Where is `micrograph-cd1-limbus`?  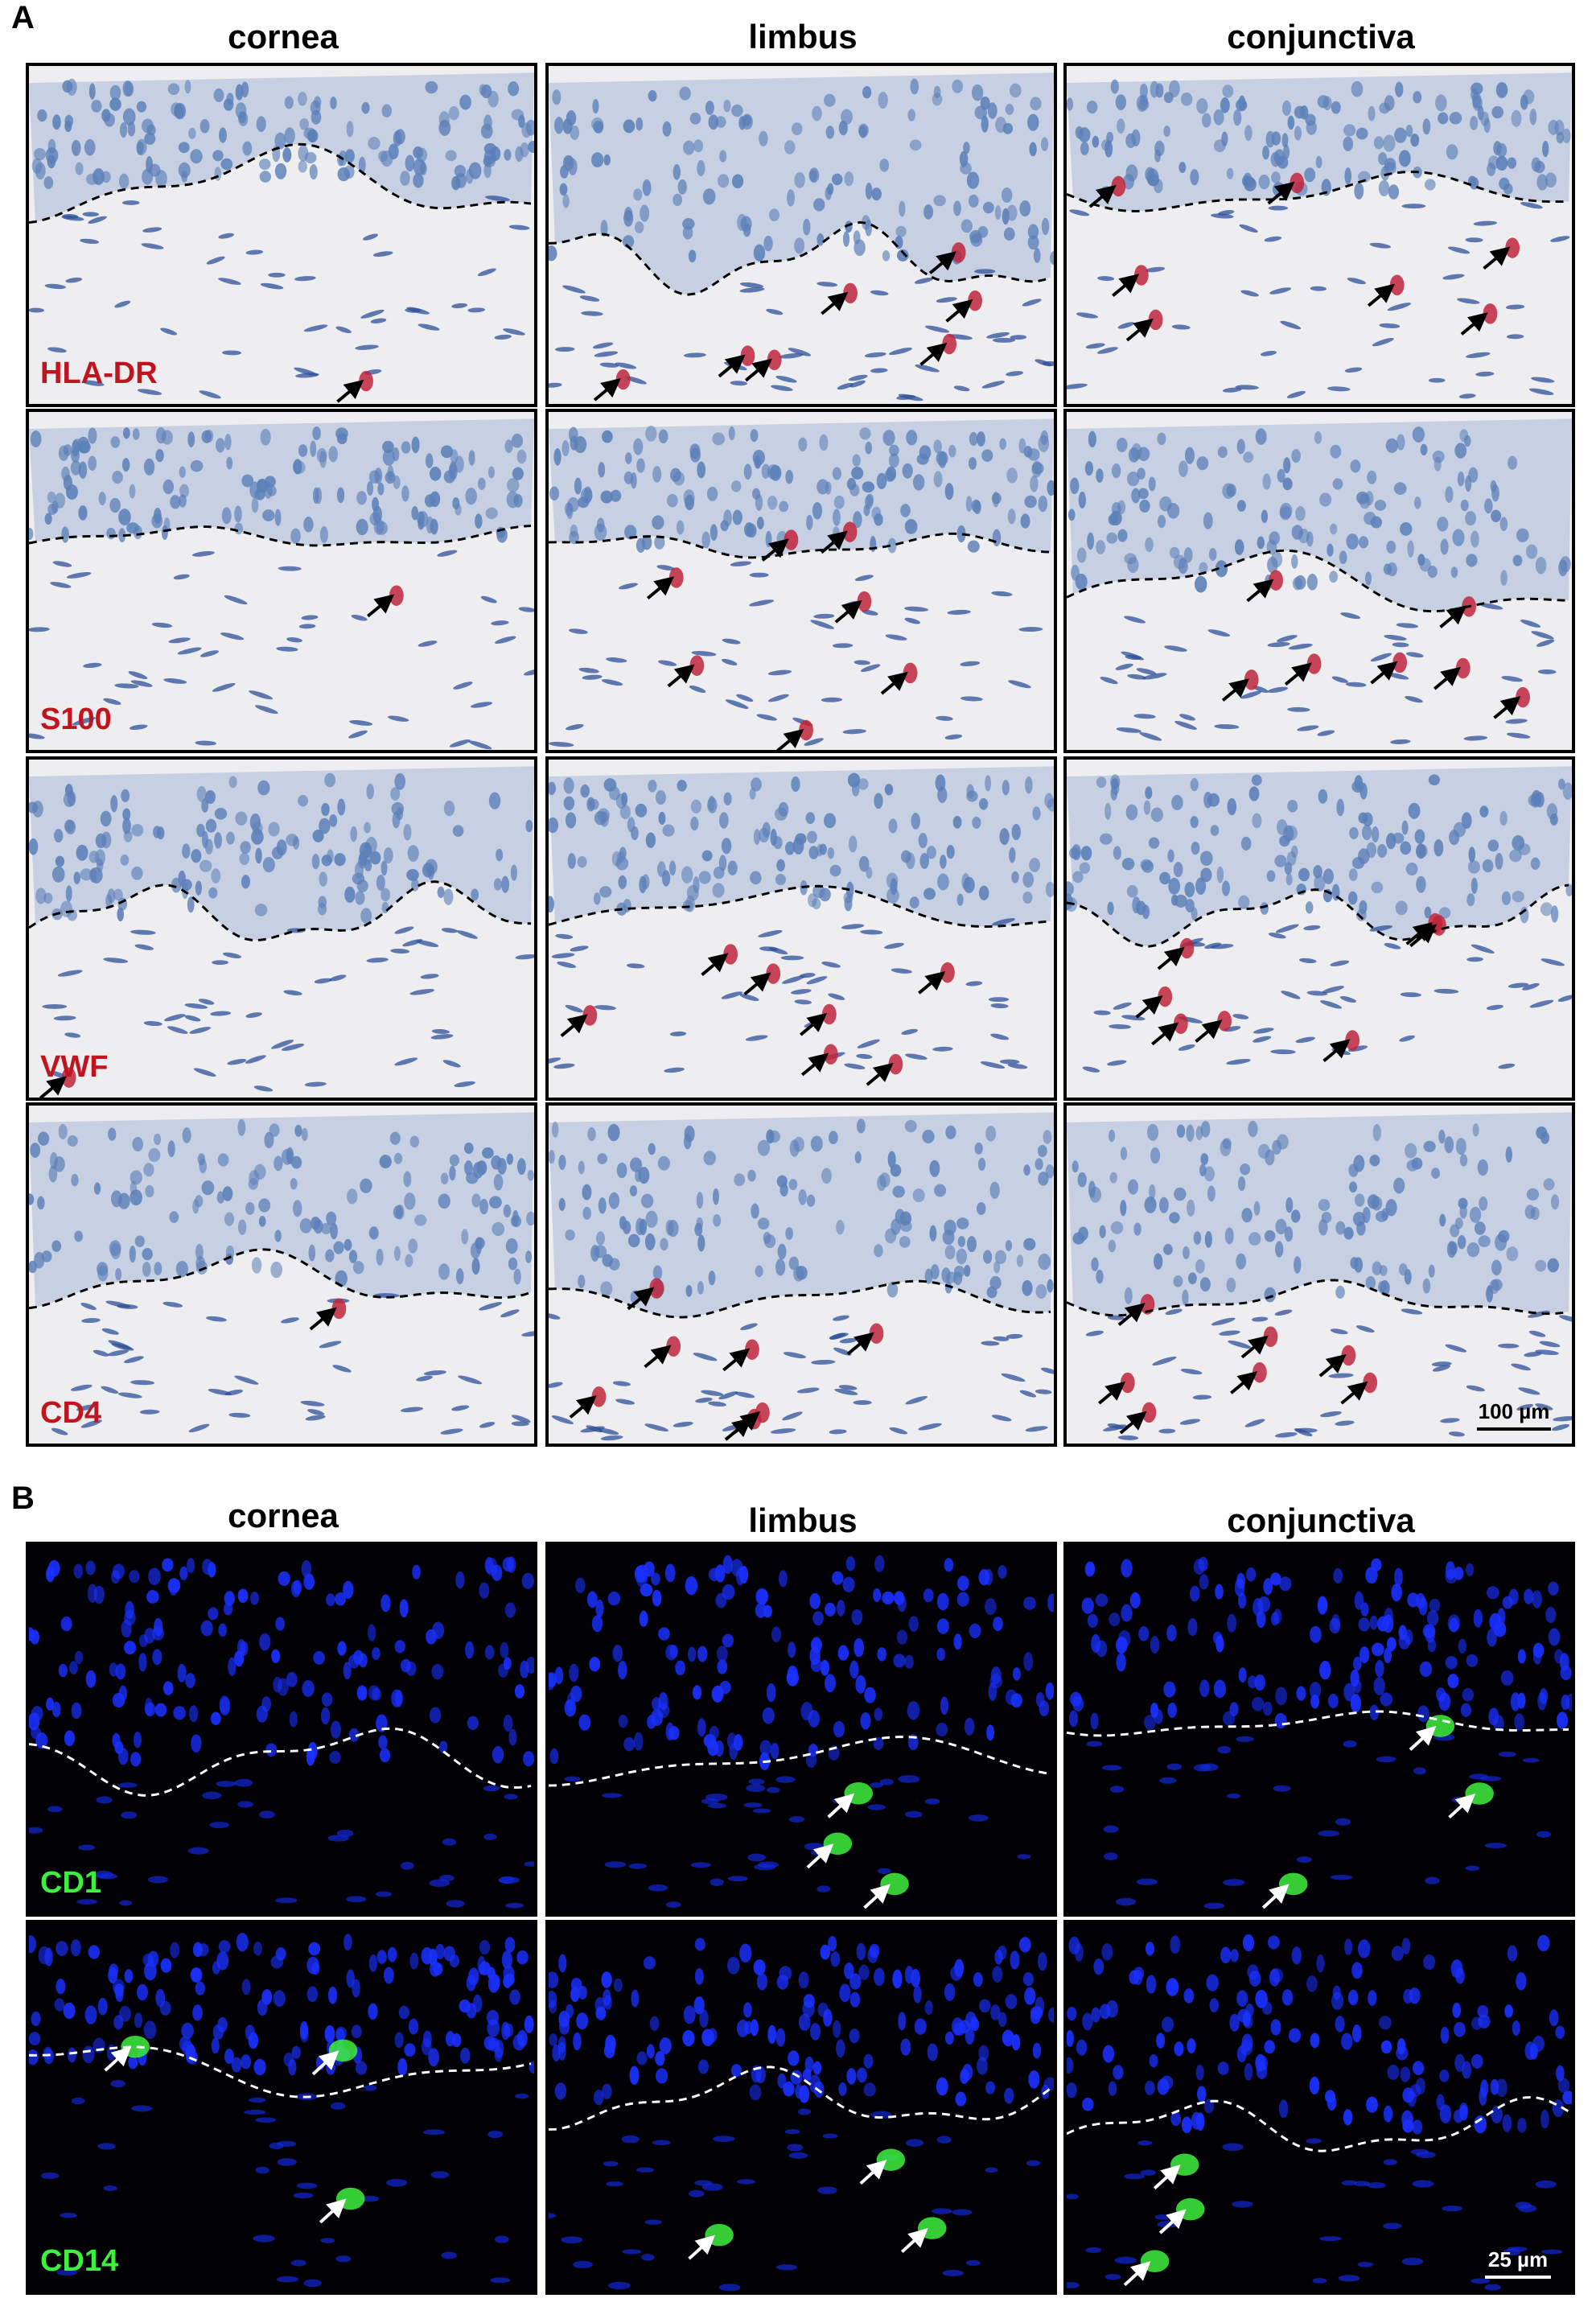
micrograph-cd1-limbus is located at coordinates (801, 1729).